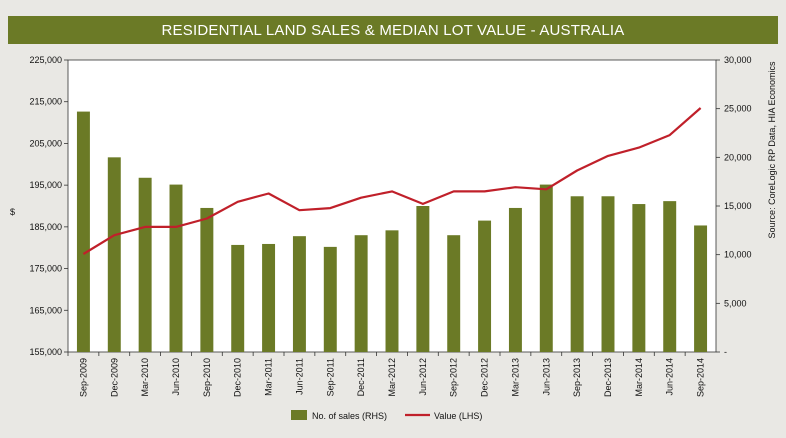 The image size is (786, 438). What do you see at coordinates (738, 60) in the screenshot?
I see `right-tick-label: 30,000` at bounding box center [738, 60].